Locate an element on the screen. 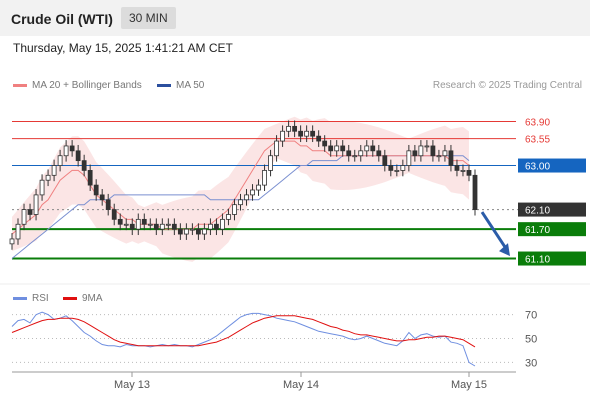 This screenshot has height=400, width=590. forecast-arrow is located at coordinates (494, 231).